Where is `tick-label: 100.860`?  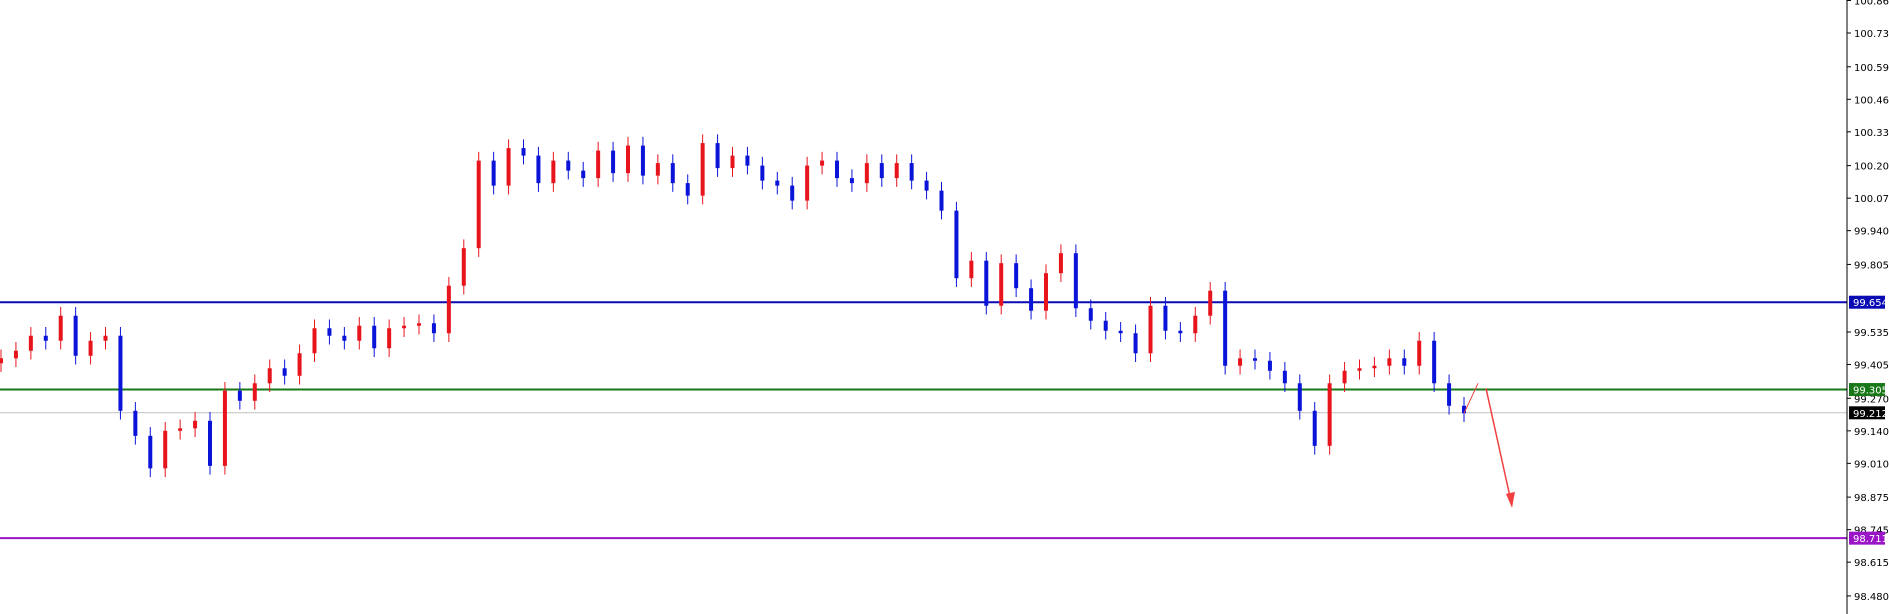 tick-label: 100.860 is located at coordinates (1871, 3).